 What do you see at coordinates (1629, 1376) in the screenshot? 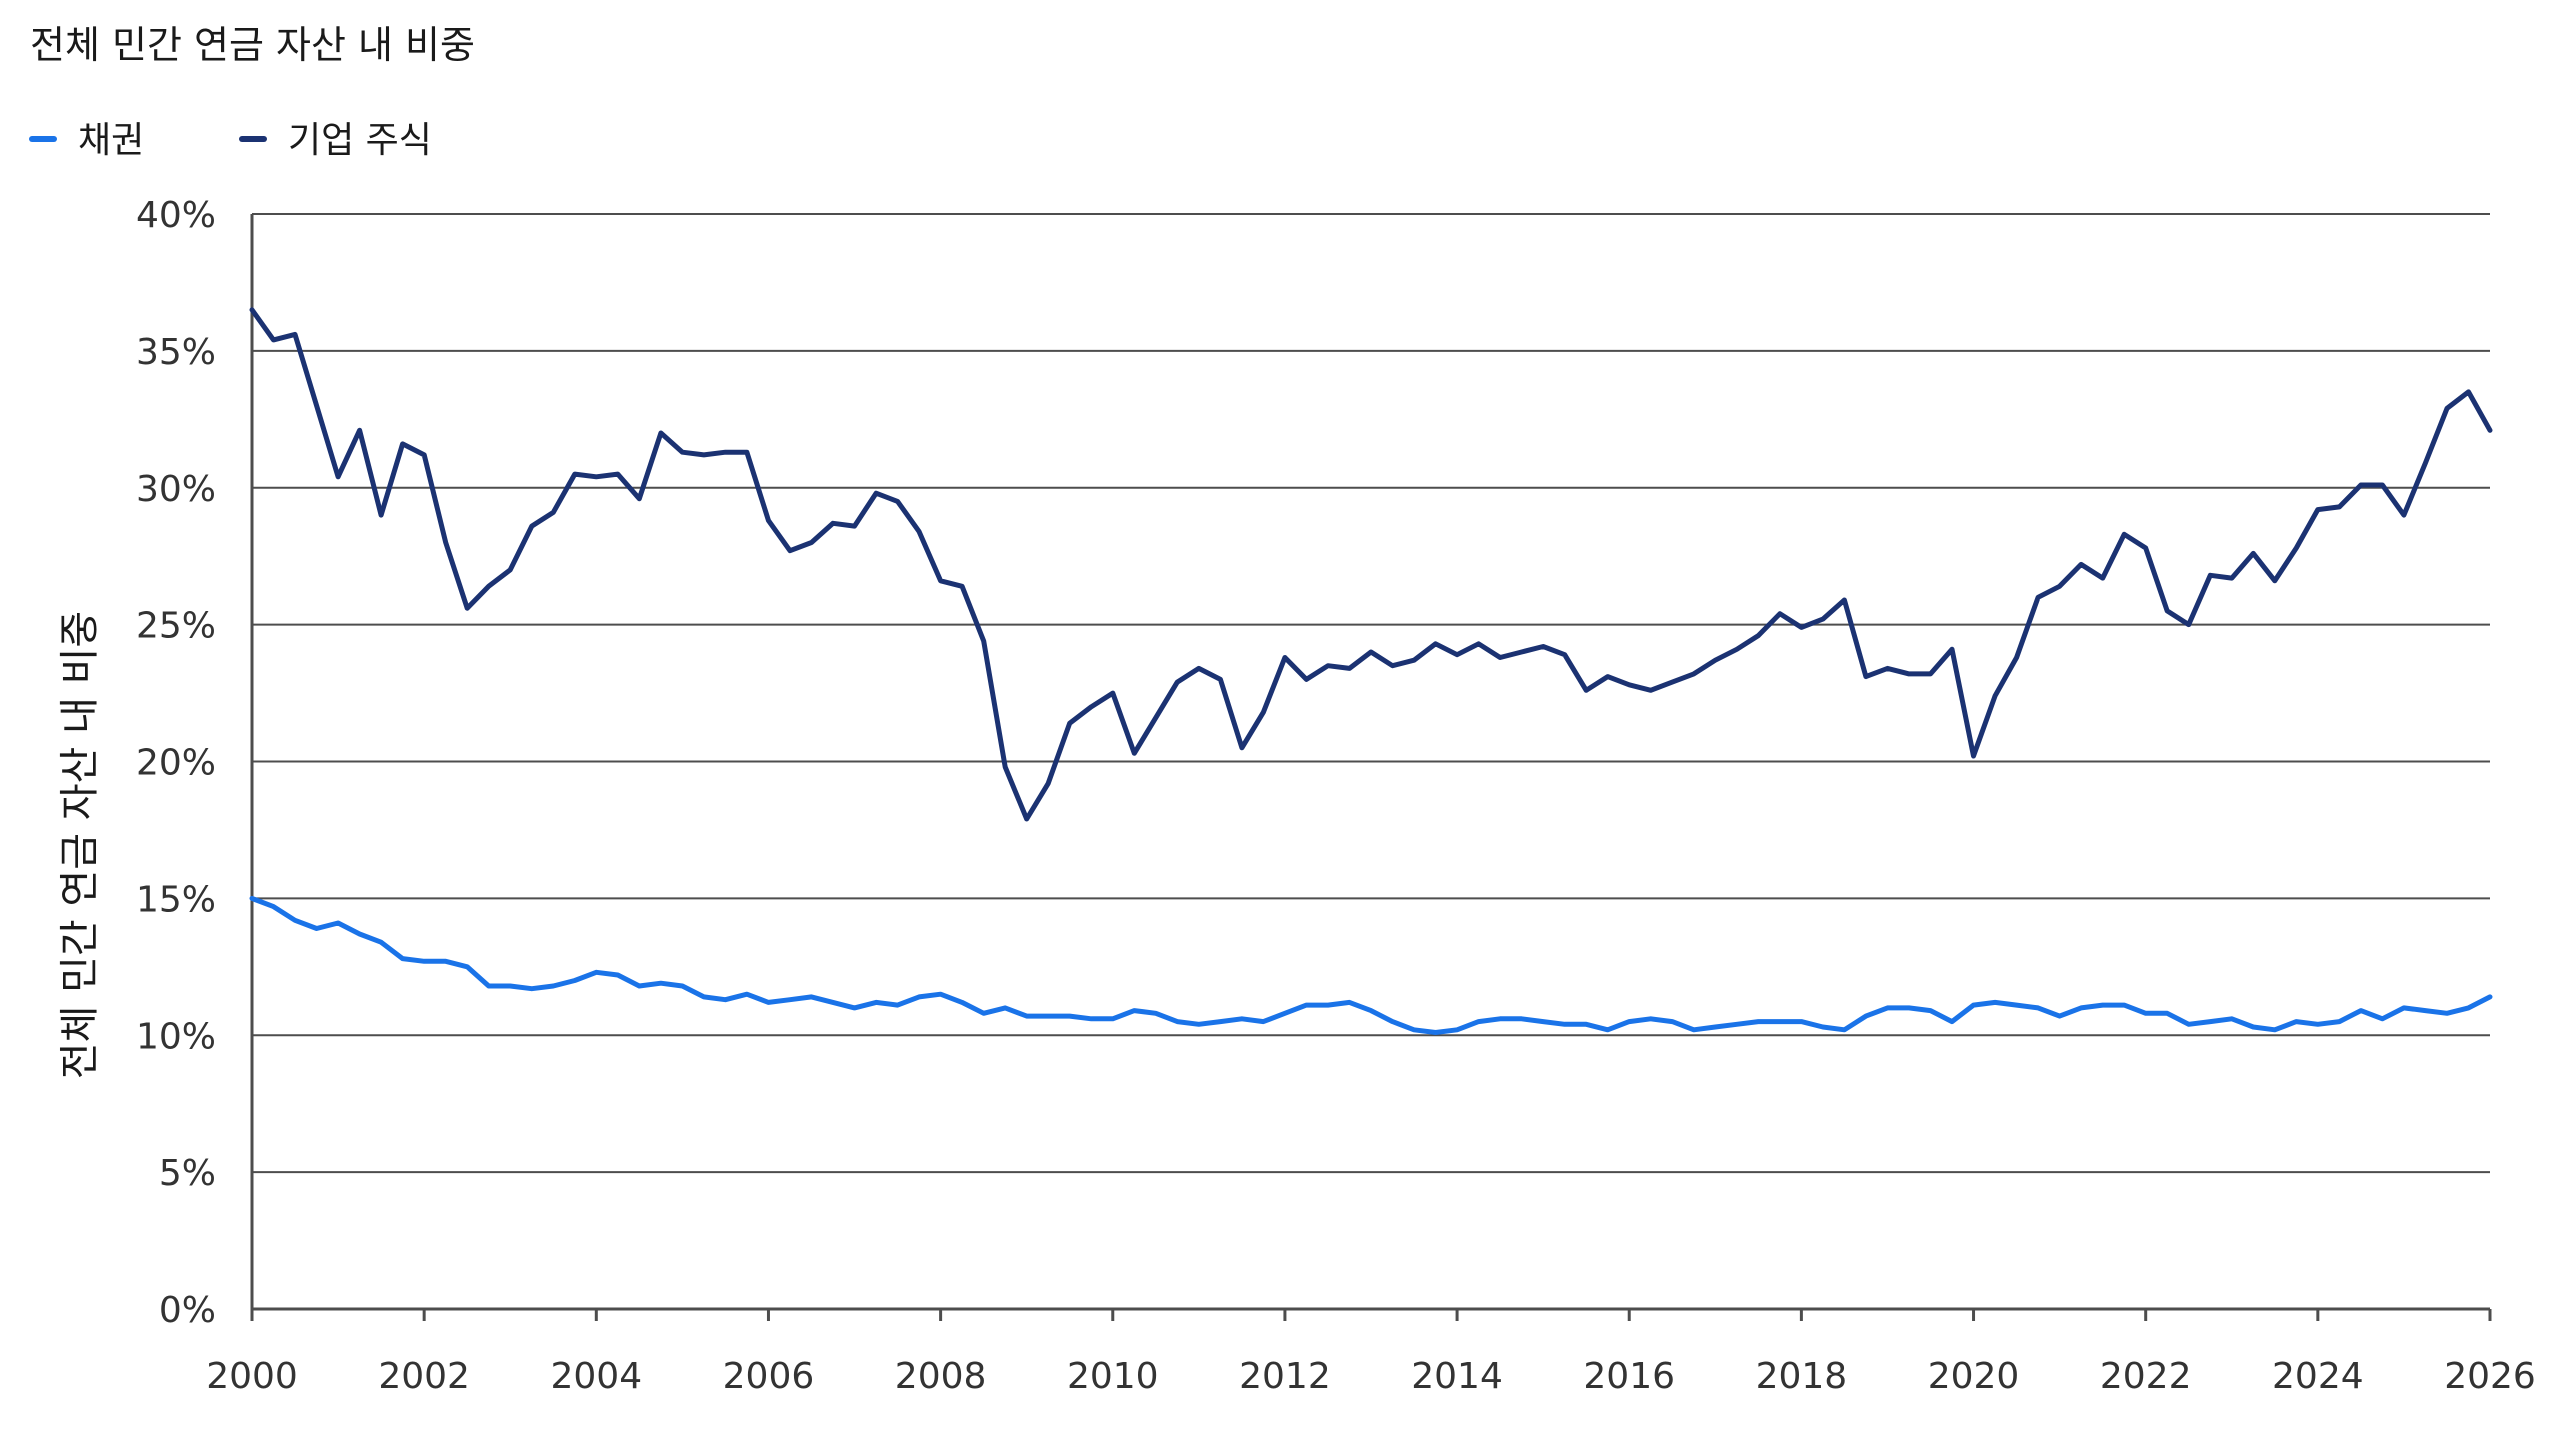
I see `x-tick-label: 2016` at bounding box center [1629, 1376].